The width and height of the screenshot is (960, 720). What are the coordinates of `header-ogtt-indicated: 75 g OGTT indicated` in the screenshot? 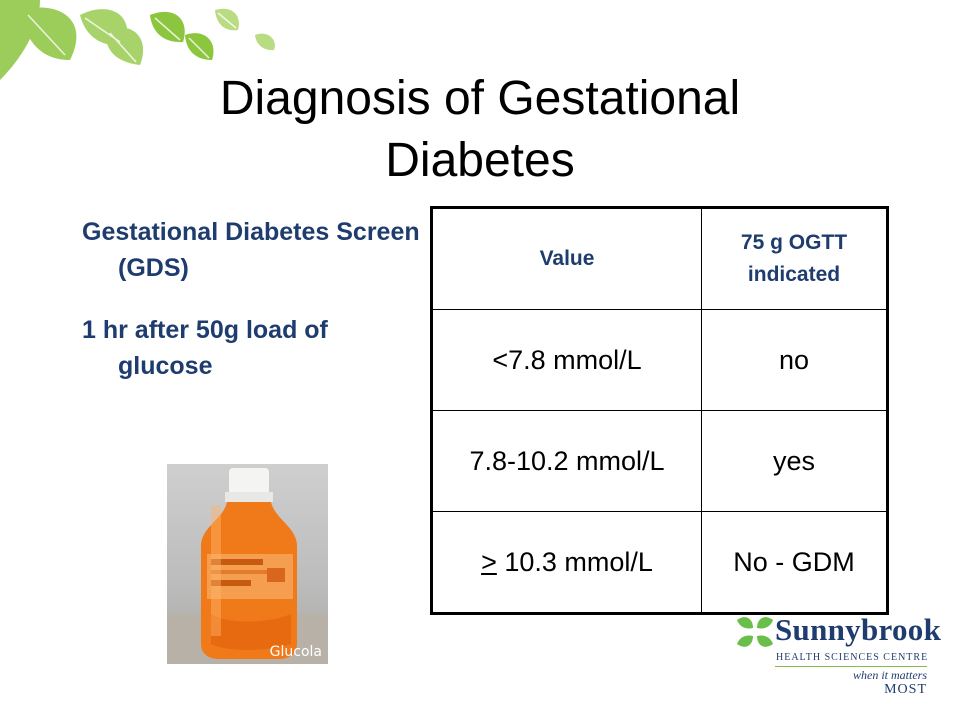 It's located at (794, 258).